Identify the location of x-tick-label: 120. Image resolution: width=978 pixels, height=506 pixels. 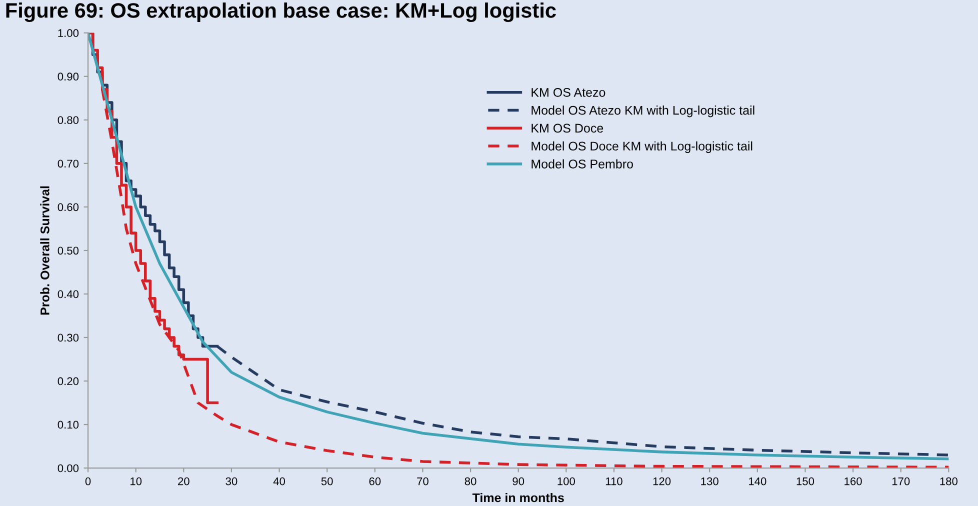
(662, 481).